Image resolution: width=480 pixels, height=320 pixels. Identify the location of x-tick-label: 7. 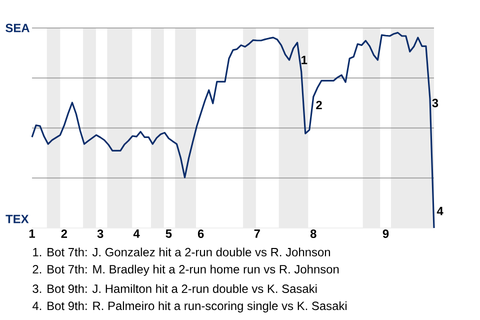
(257, 234).